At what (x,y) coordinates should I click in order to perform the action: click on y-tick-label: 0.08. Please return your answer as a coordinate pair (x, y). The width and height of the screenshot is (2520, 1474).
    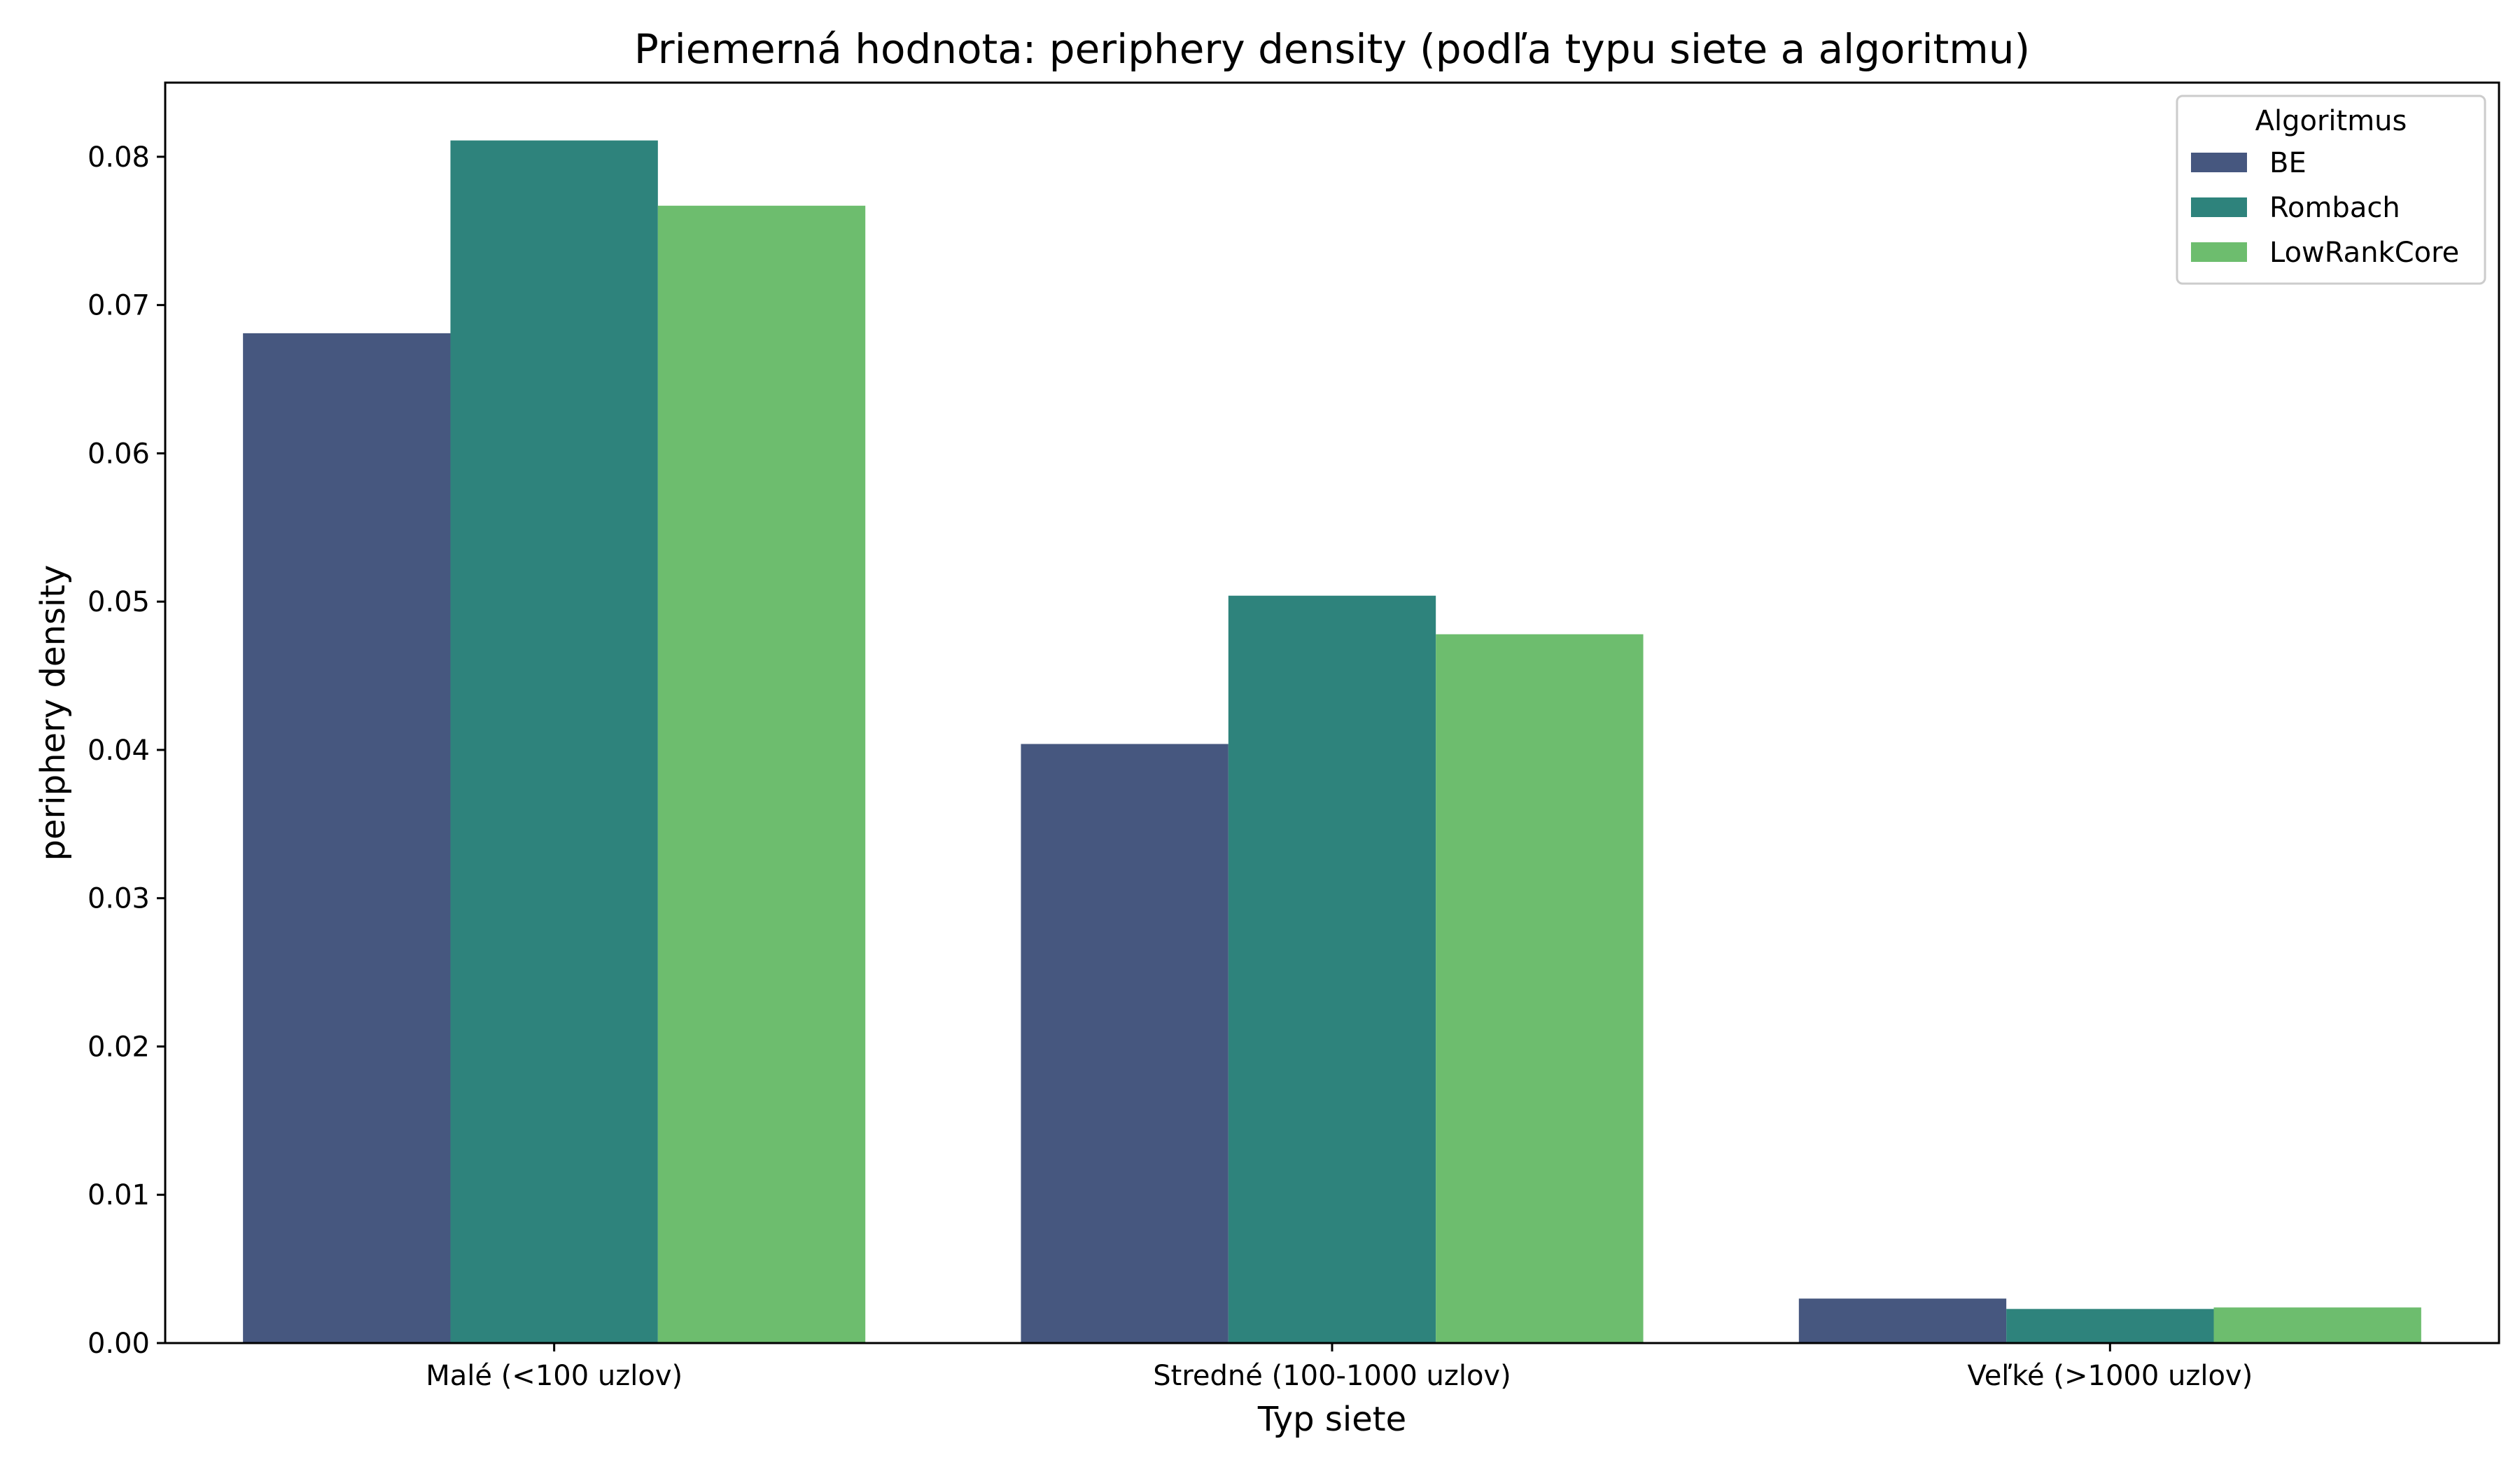
    Looking at the image, I should click on (119, 157).